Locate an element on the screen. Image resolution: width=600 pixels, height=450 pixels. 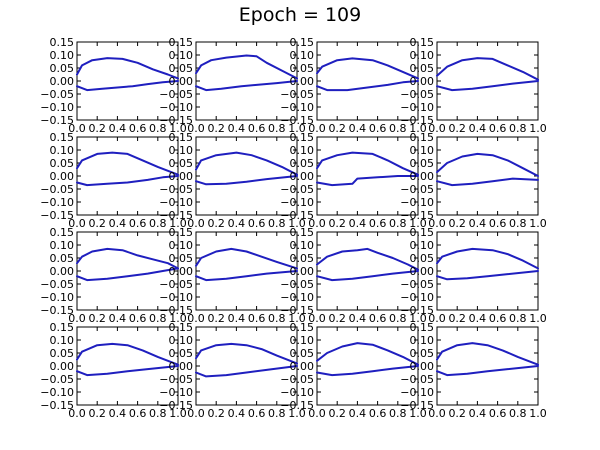
subplot-frame is located at coordinates (487, 271).